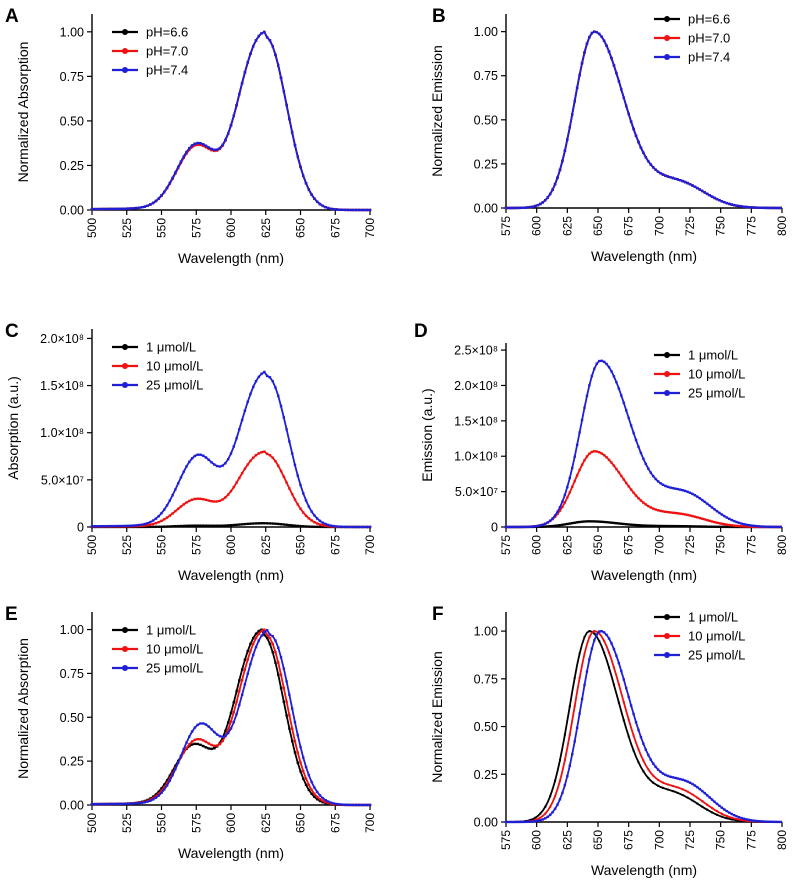 This screenshot has height=882, width=796. I want to click on x-tick-label: 525, so click(127, 228).